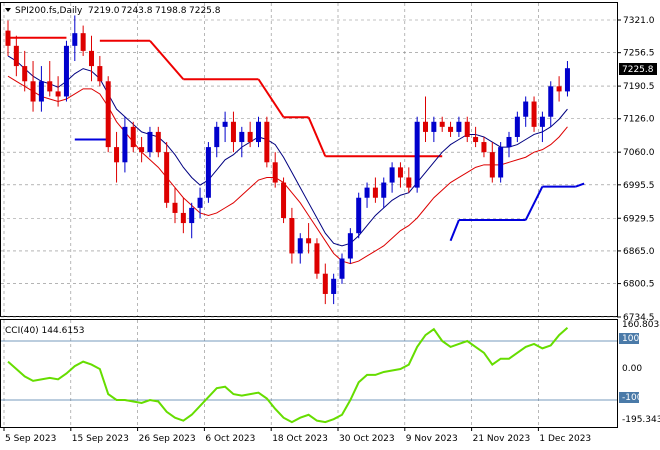 The width and height of the screenshot is (660, 450). I want to click on date-label: 15 Sep 2023, so click(100, 439).